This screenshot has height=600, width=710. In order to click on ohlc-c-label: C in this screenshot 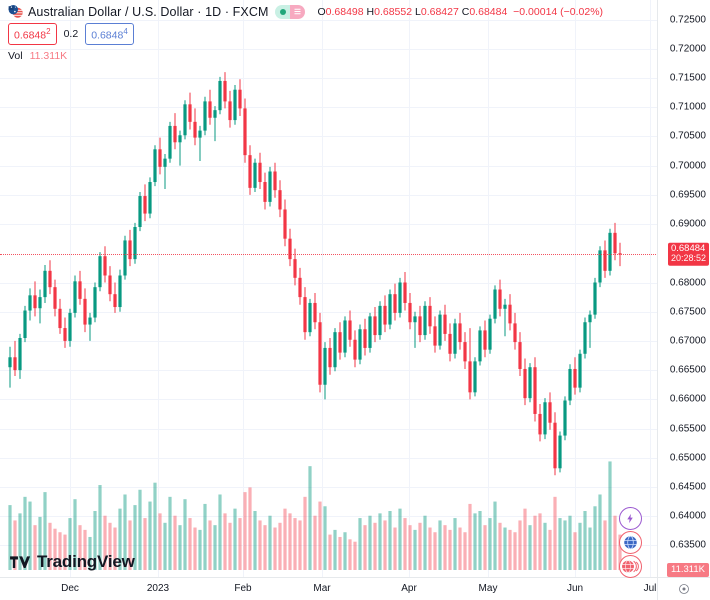, I will do `click(465, 11)`.